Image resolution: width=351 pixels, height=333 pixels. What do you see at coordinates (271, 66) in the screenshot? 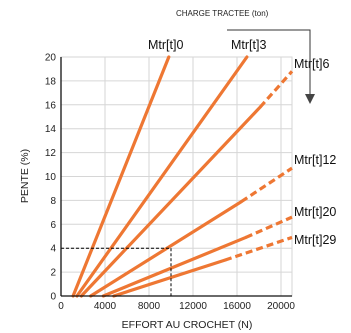
I see `charge-arrow` at bounding box center [271, 66].